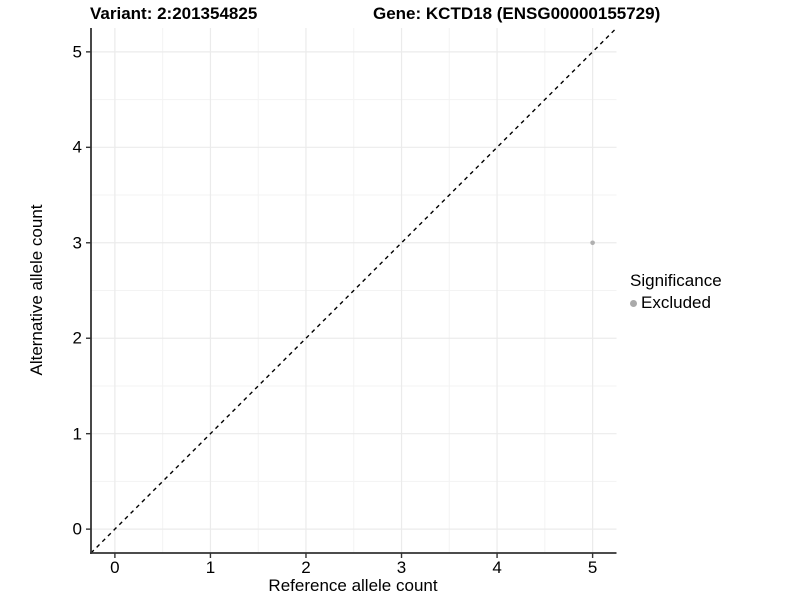 The width and height of the screenshot is (800, 600). What do you see at coordinates (353, 585) in the screenshot?
I see `x-axis-title: Reference allele count` at bounding box center [353, 585].